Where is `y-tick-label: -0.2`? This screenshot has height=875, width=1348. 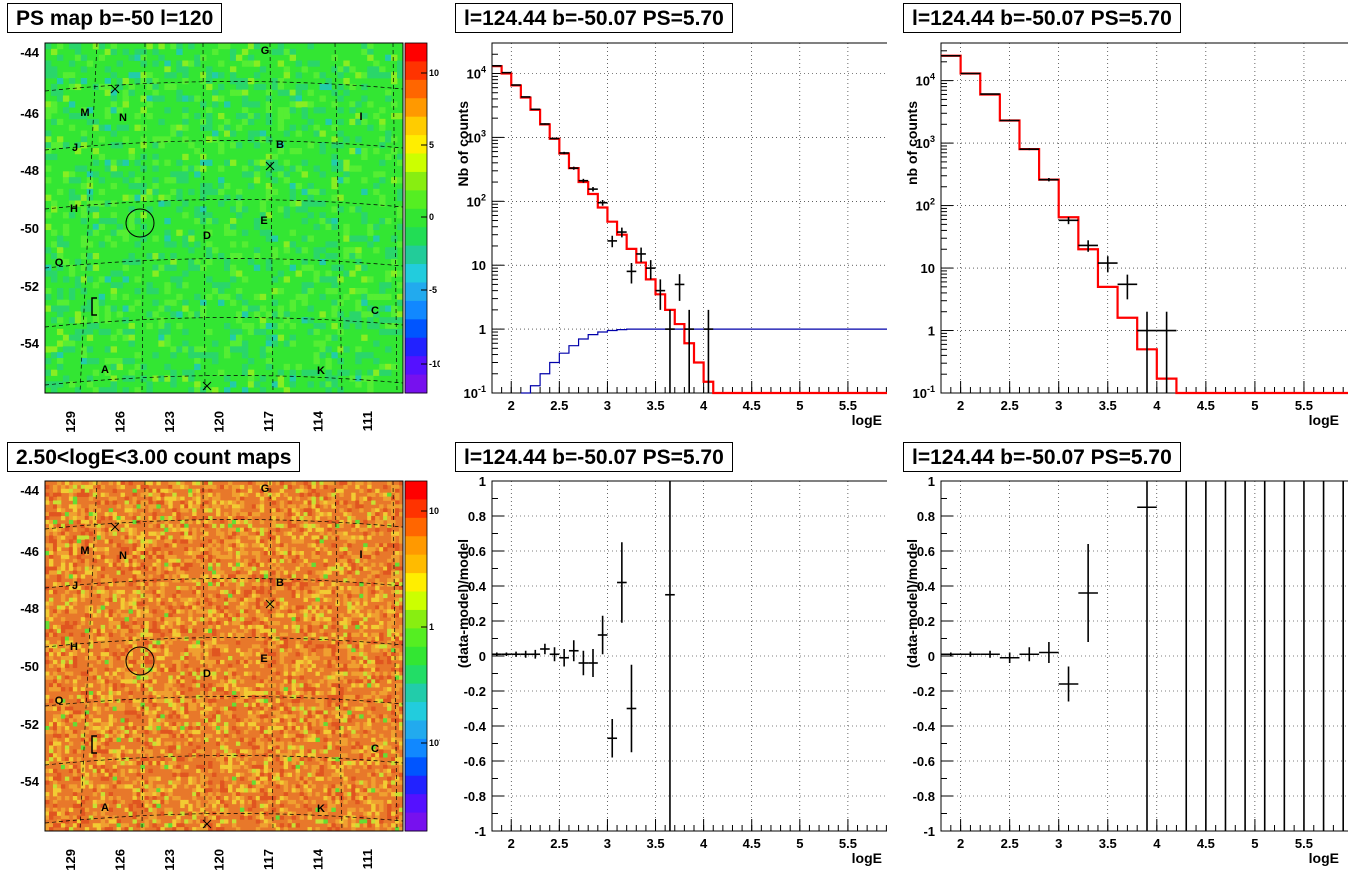 y-tick-label: -0.2 is located at coordinates (475, 691).